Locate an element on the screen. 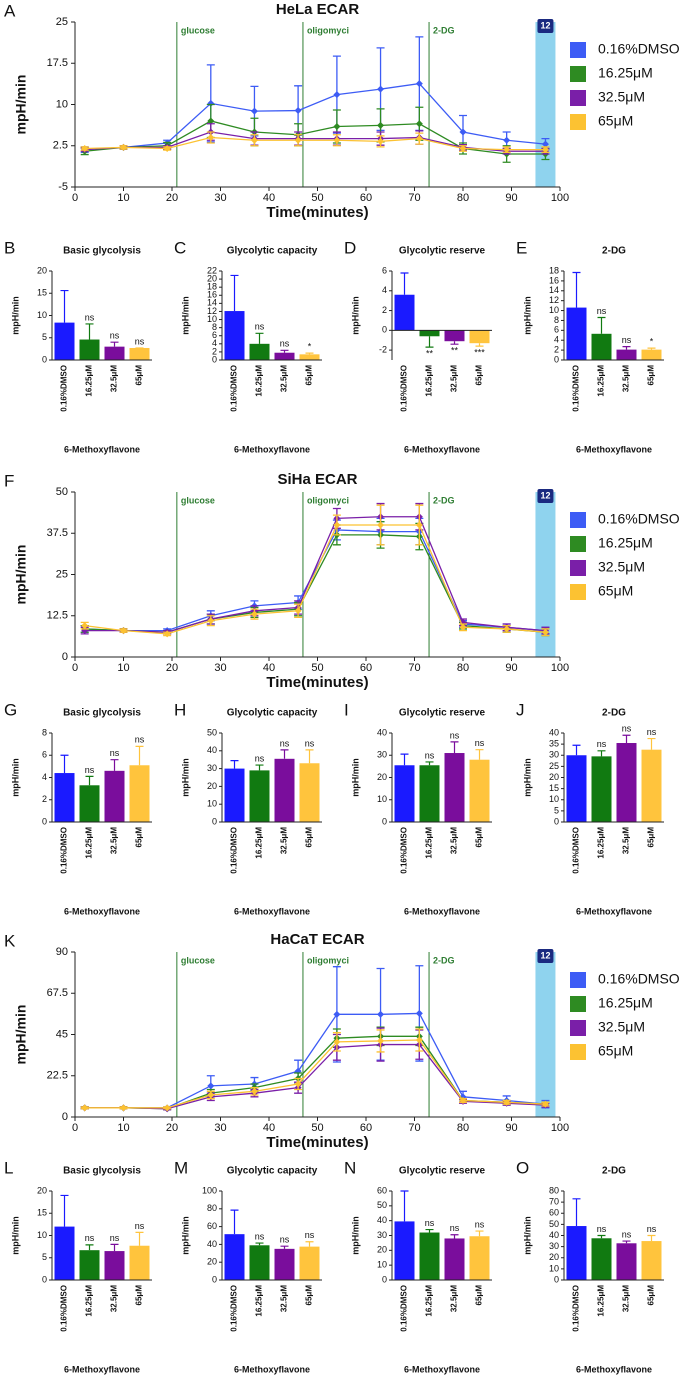 The image size is (685, 1379). panel-letter: L is located at coordinates (8, 1167).